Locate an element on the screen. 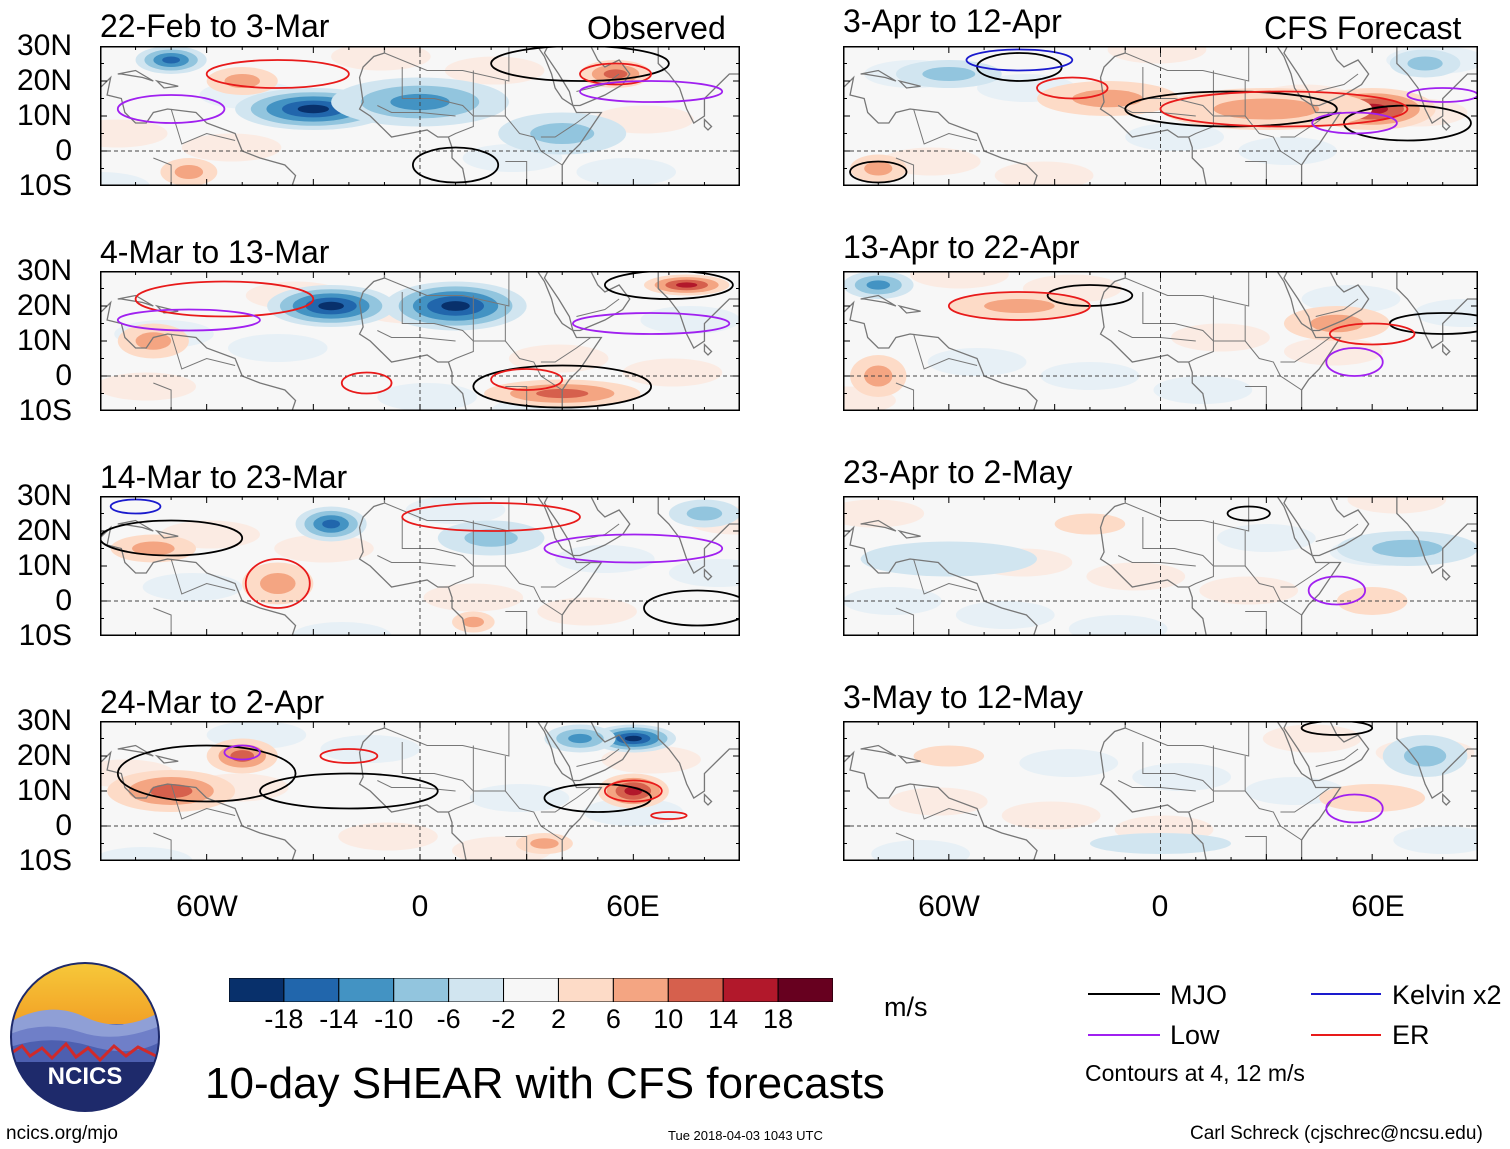 This screenshot has width=1510, height=1149. legend-note: Contours at 4, 12 m/s is located at coordinates (1195, 1073).